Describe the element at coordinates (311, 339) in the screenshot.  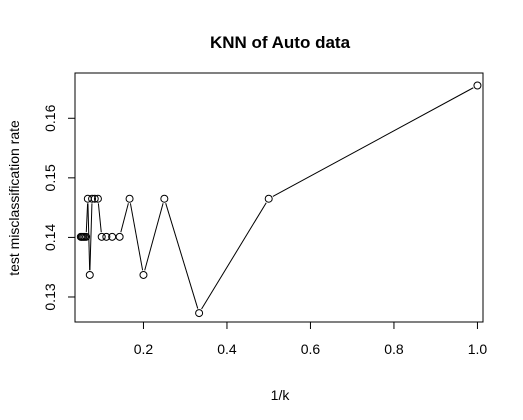
I see `x-axis: 0.2 0.4 0.6 0.8 1.0` at that location.